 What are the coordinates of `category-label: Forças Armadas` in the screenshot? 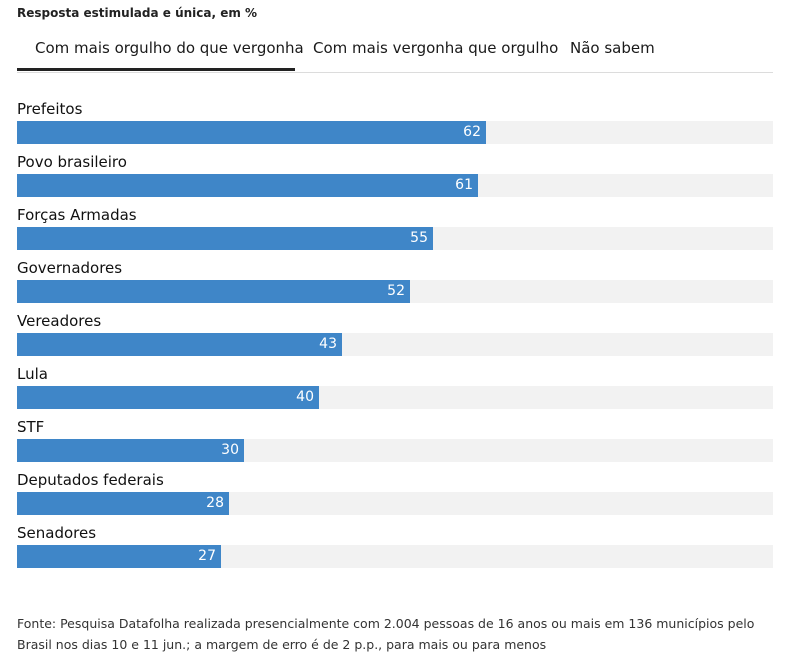 It's located at (77, 215).